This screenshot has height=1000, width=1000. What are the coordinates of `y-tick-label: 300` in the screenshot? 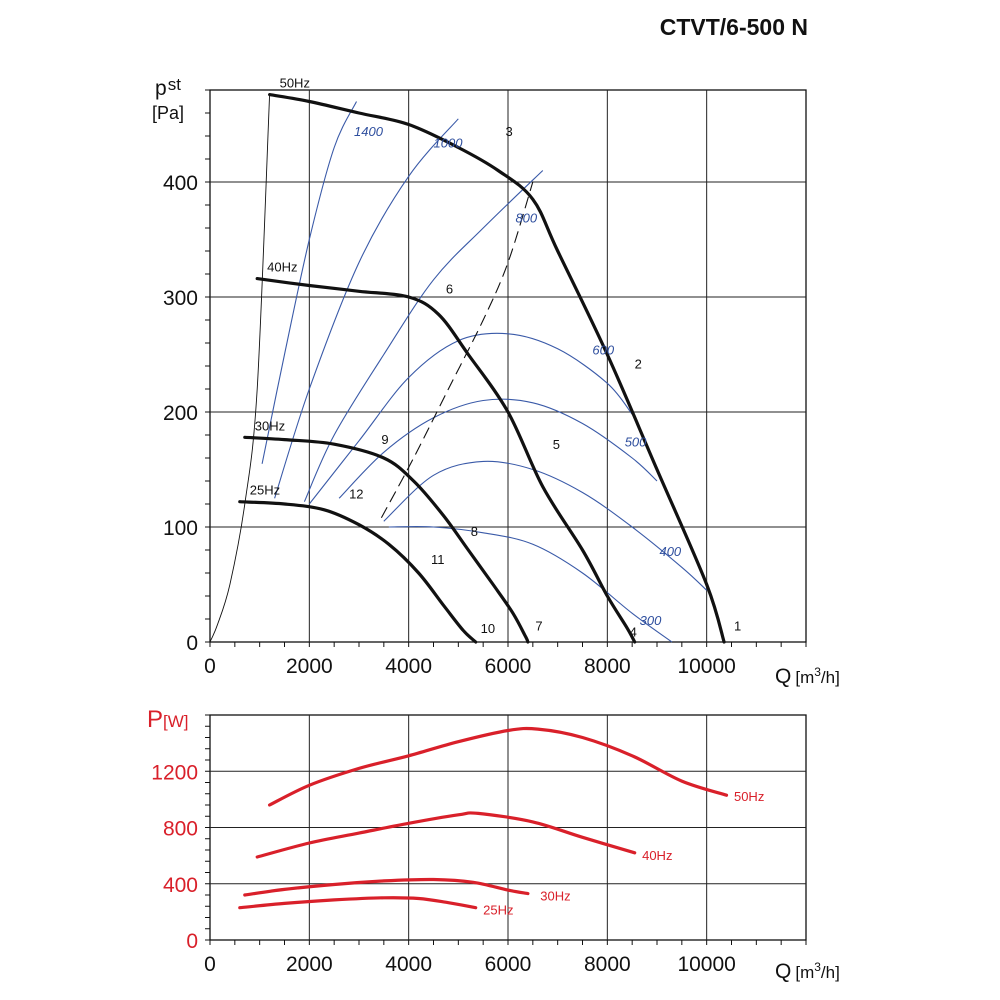 It's located at (180, 298).